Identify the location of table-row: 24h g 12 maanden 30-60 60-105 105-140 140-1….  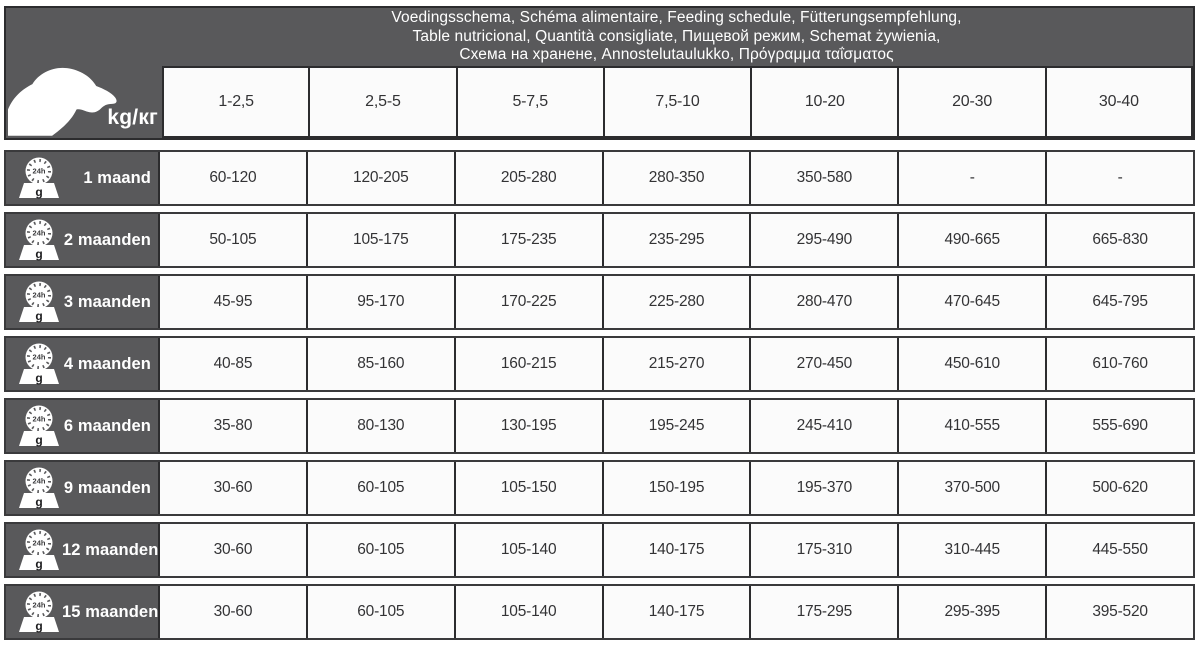
(599, 550).